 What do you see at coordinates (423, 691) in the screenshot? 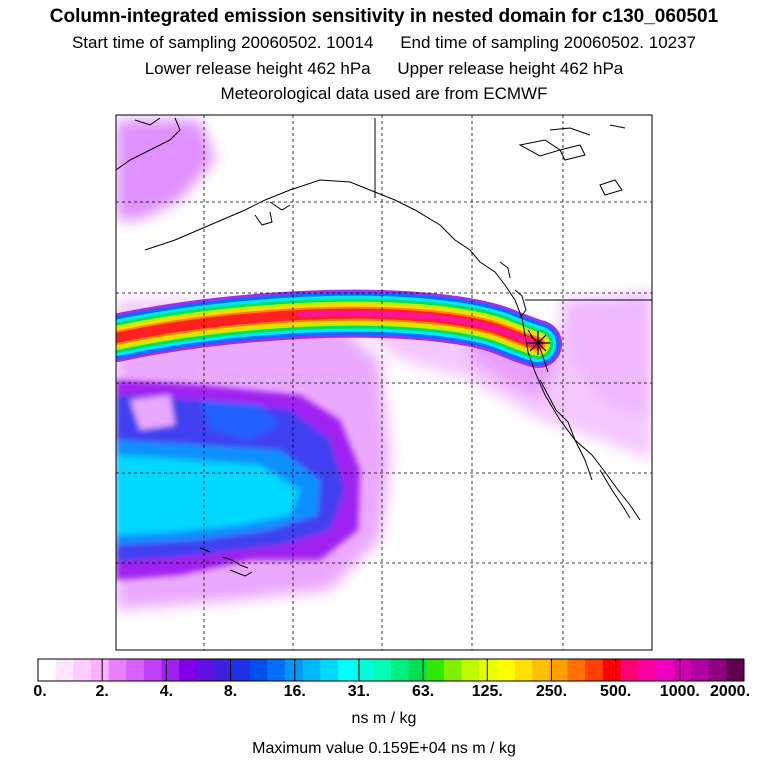
I see `colorbar-label: 63.` at bounding box center [423, 691].